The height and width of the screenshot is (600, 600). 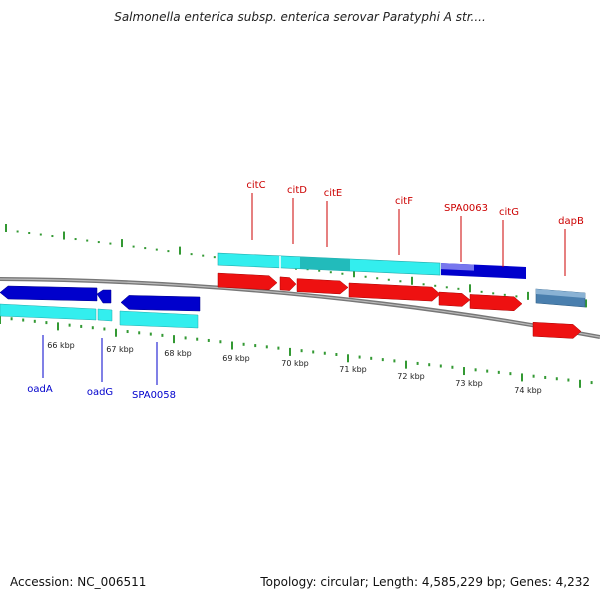 What do you see at coordinates (255, 185) in the screenshot?
I see `gene-label-citC: citC` at bounding box center [255, 185].